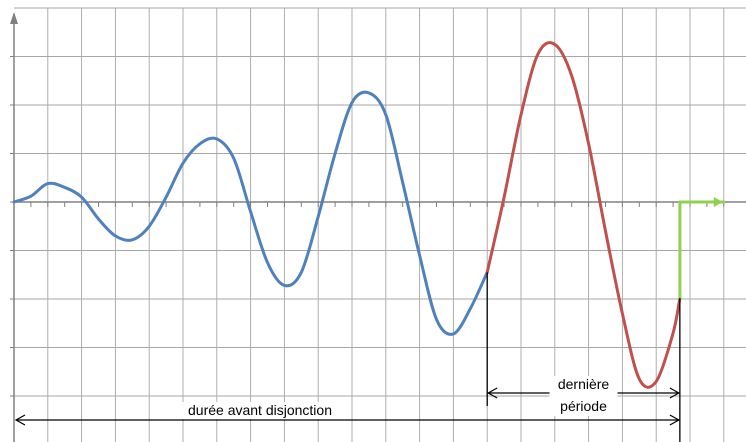 The image size is (746, 442). Describe the element at coordinates (583, 406) in the screenshot. I see `last-period-label-line2: période` at that location.